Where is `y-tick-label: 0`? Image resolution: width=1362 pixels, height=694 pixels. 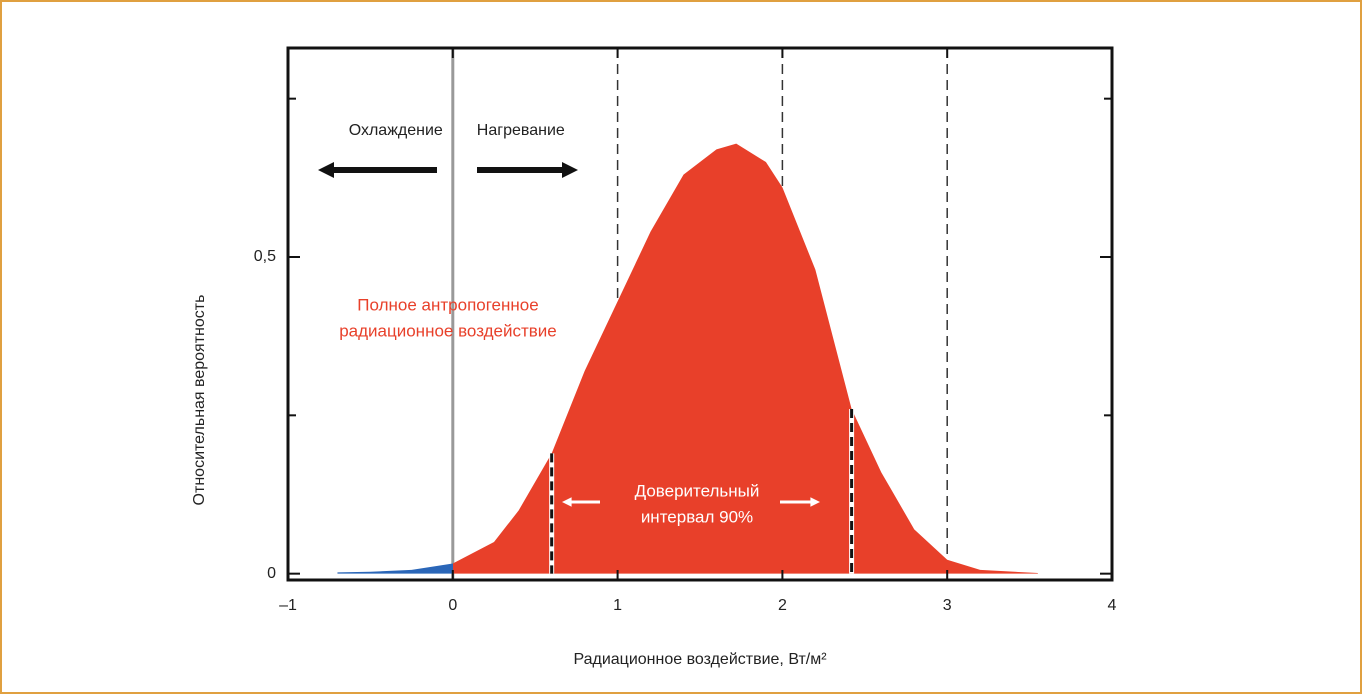 y-tick-label: 0 is located at coordinates (271, 573).